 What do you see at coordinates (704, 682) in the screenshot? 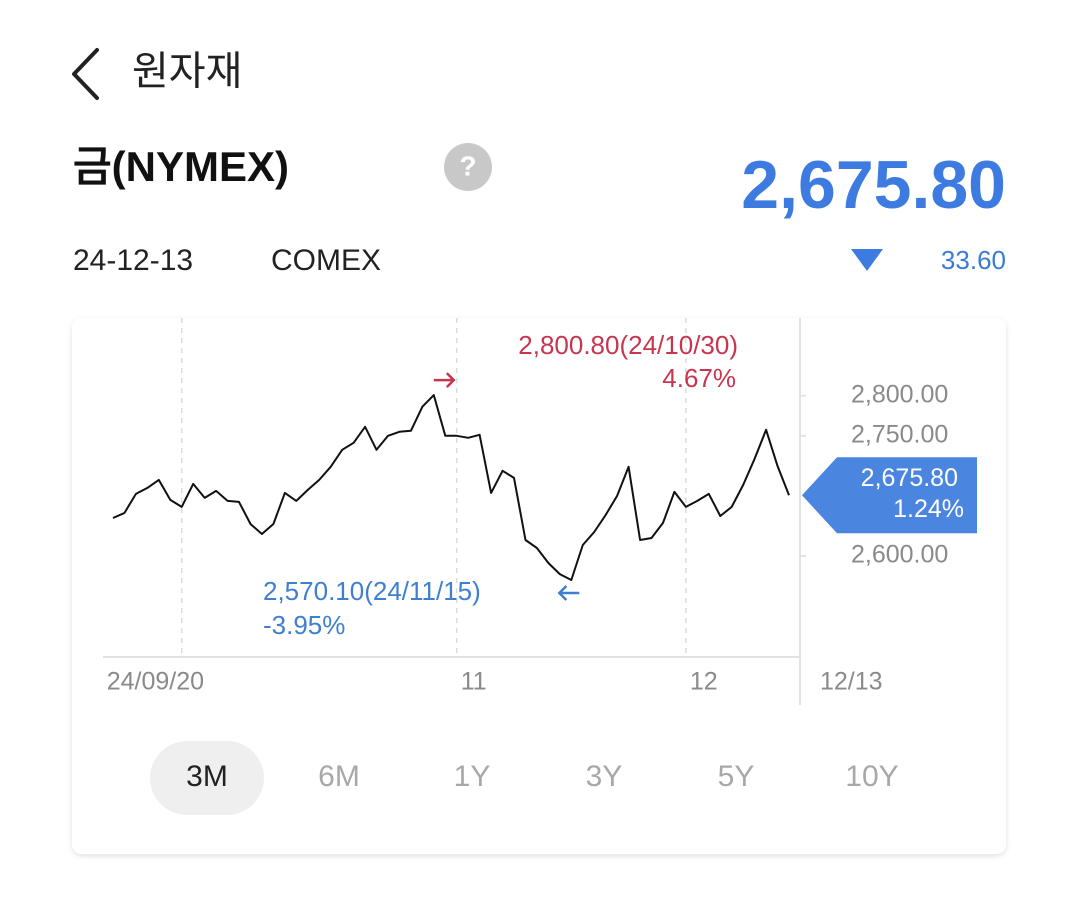
I see `x-tick-label: 12` at bounding box center [704, 682].